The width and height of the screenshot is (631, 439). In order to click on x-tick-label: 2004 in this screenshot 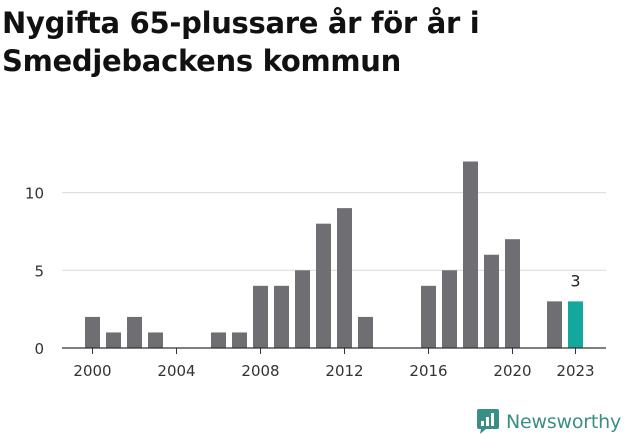, I will do `click(176, 371)`.